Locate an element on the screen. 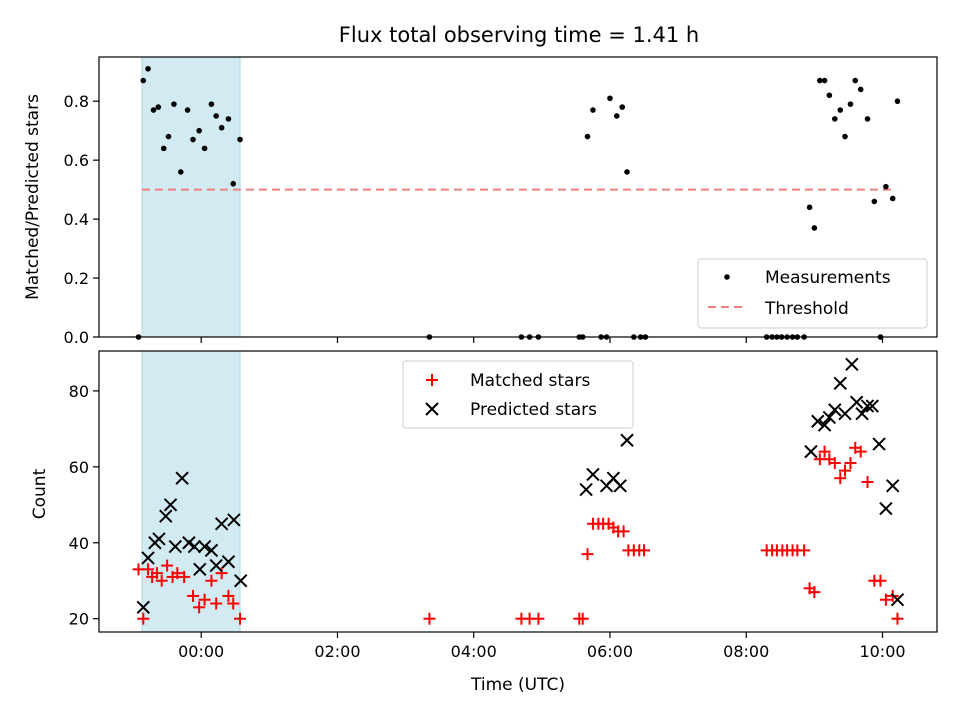  bottom-legend: Matched stars Predicted stars is located at coordinates (518, 394).